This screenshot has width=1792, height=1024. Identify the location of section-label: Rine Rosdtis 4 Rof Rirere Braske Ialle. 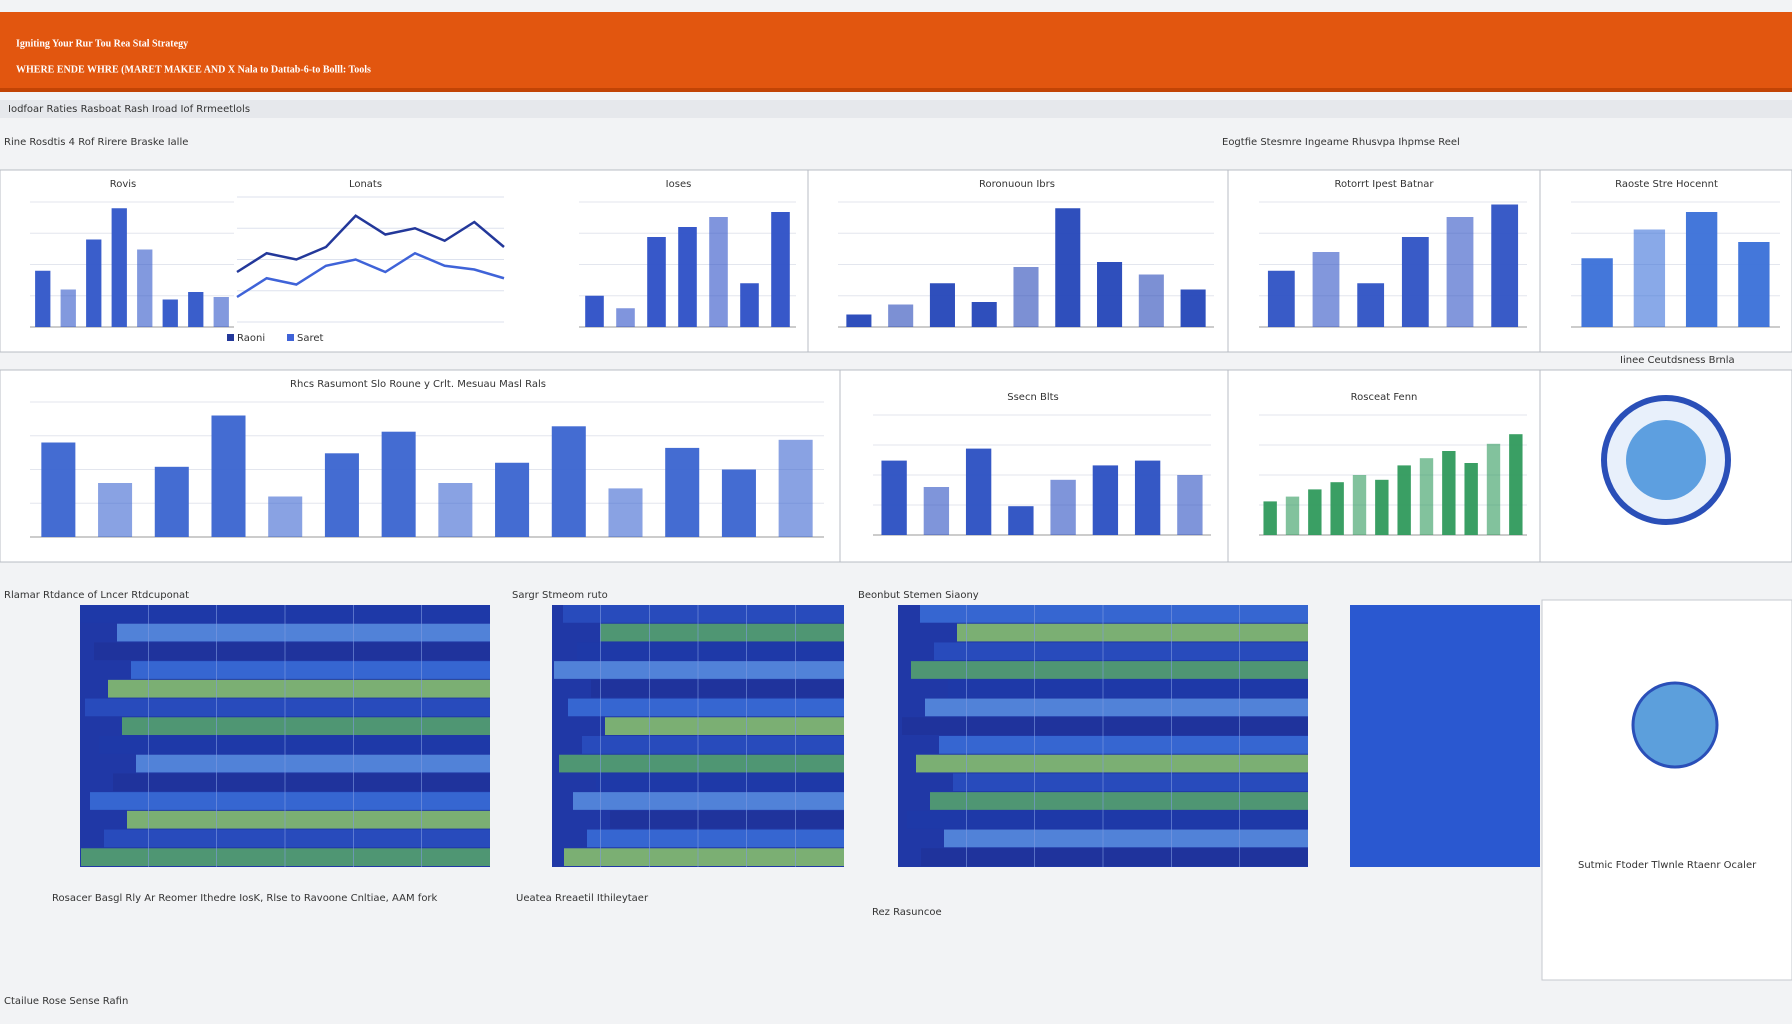
(96, 142).